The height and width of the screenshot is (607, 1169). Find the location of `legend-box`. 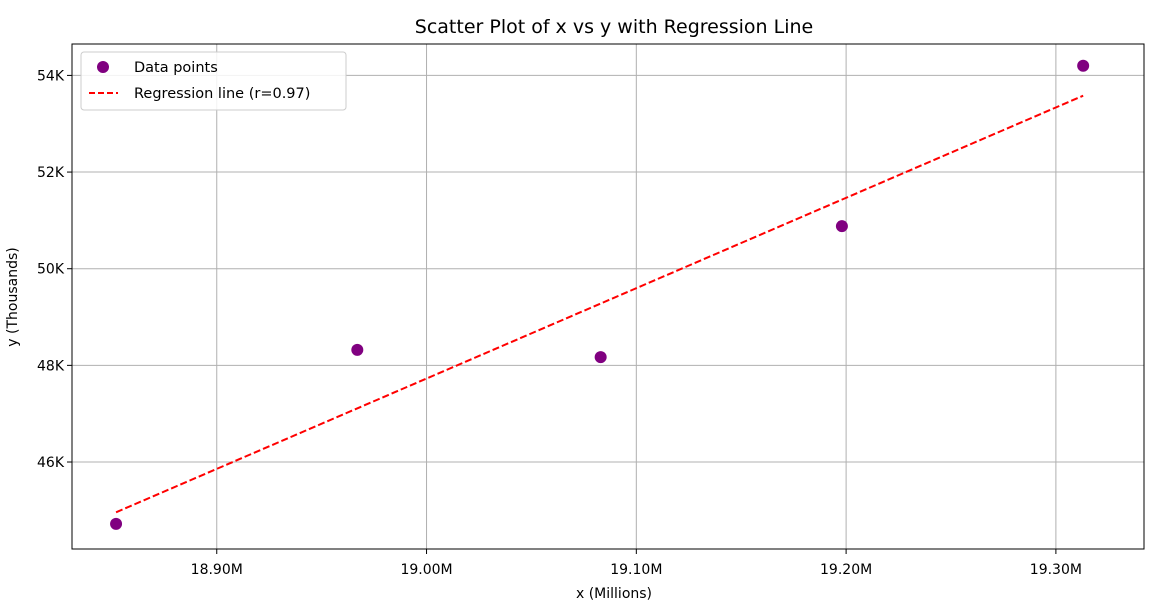

legend-box is located at coordinates (213, 81).